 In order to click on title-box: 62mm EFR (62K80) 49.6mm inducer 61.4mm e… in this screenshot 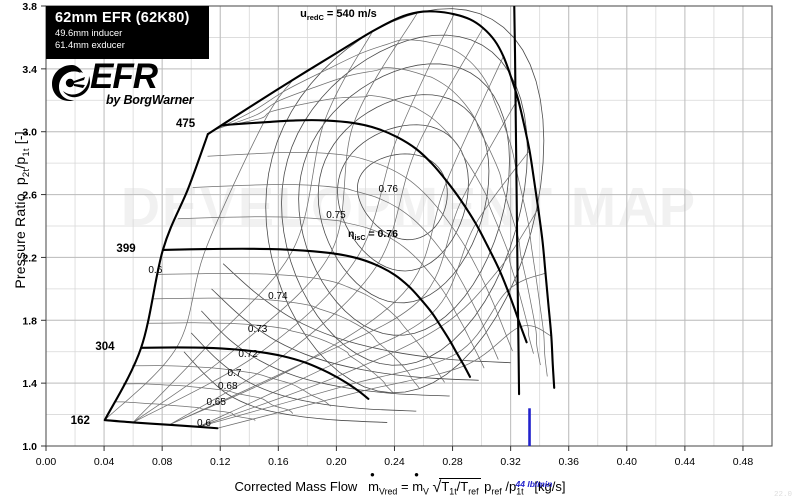, I will do `click(127, 32)`.